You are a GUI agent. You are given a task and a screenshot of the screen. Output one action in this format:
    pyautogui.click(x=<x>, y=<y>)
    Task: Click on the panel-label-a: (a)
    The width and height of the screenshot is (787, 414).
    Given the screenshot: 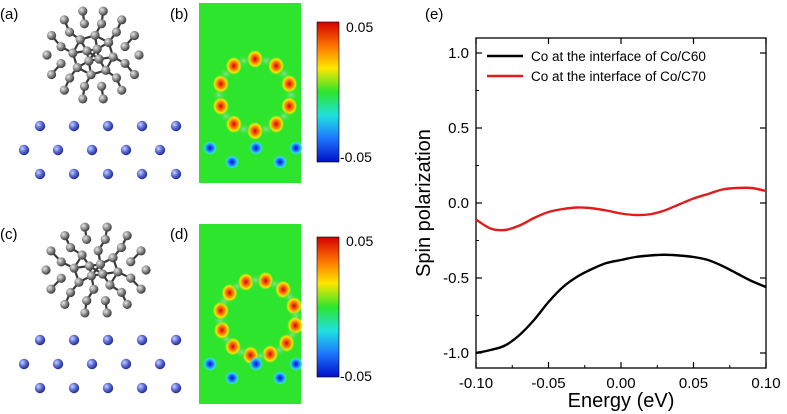 What is the action you would take?
    pyautogui.click(x=9, y=14)
    